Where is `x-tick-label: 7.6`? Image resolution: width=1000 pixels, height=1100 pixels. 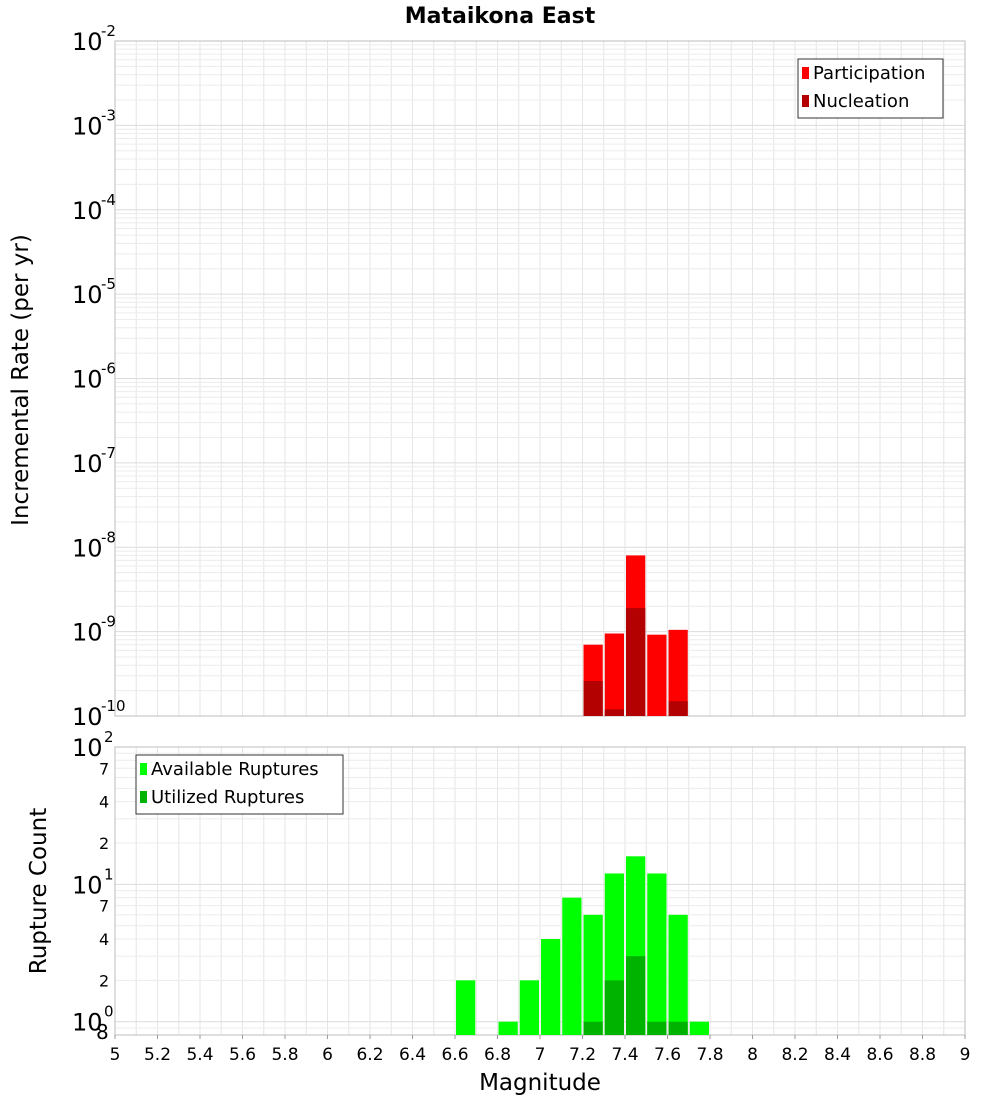
x-tick-label: 7.6 is located at coordinates (667, 1055).